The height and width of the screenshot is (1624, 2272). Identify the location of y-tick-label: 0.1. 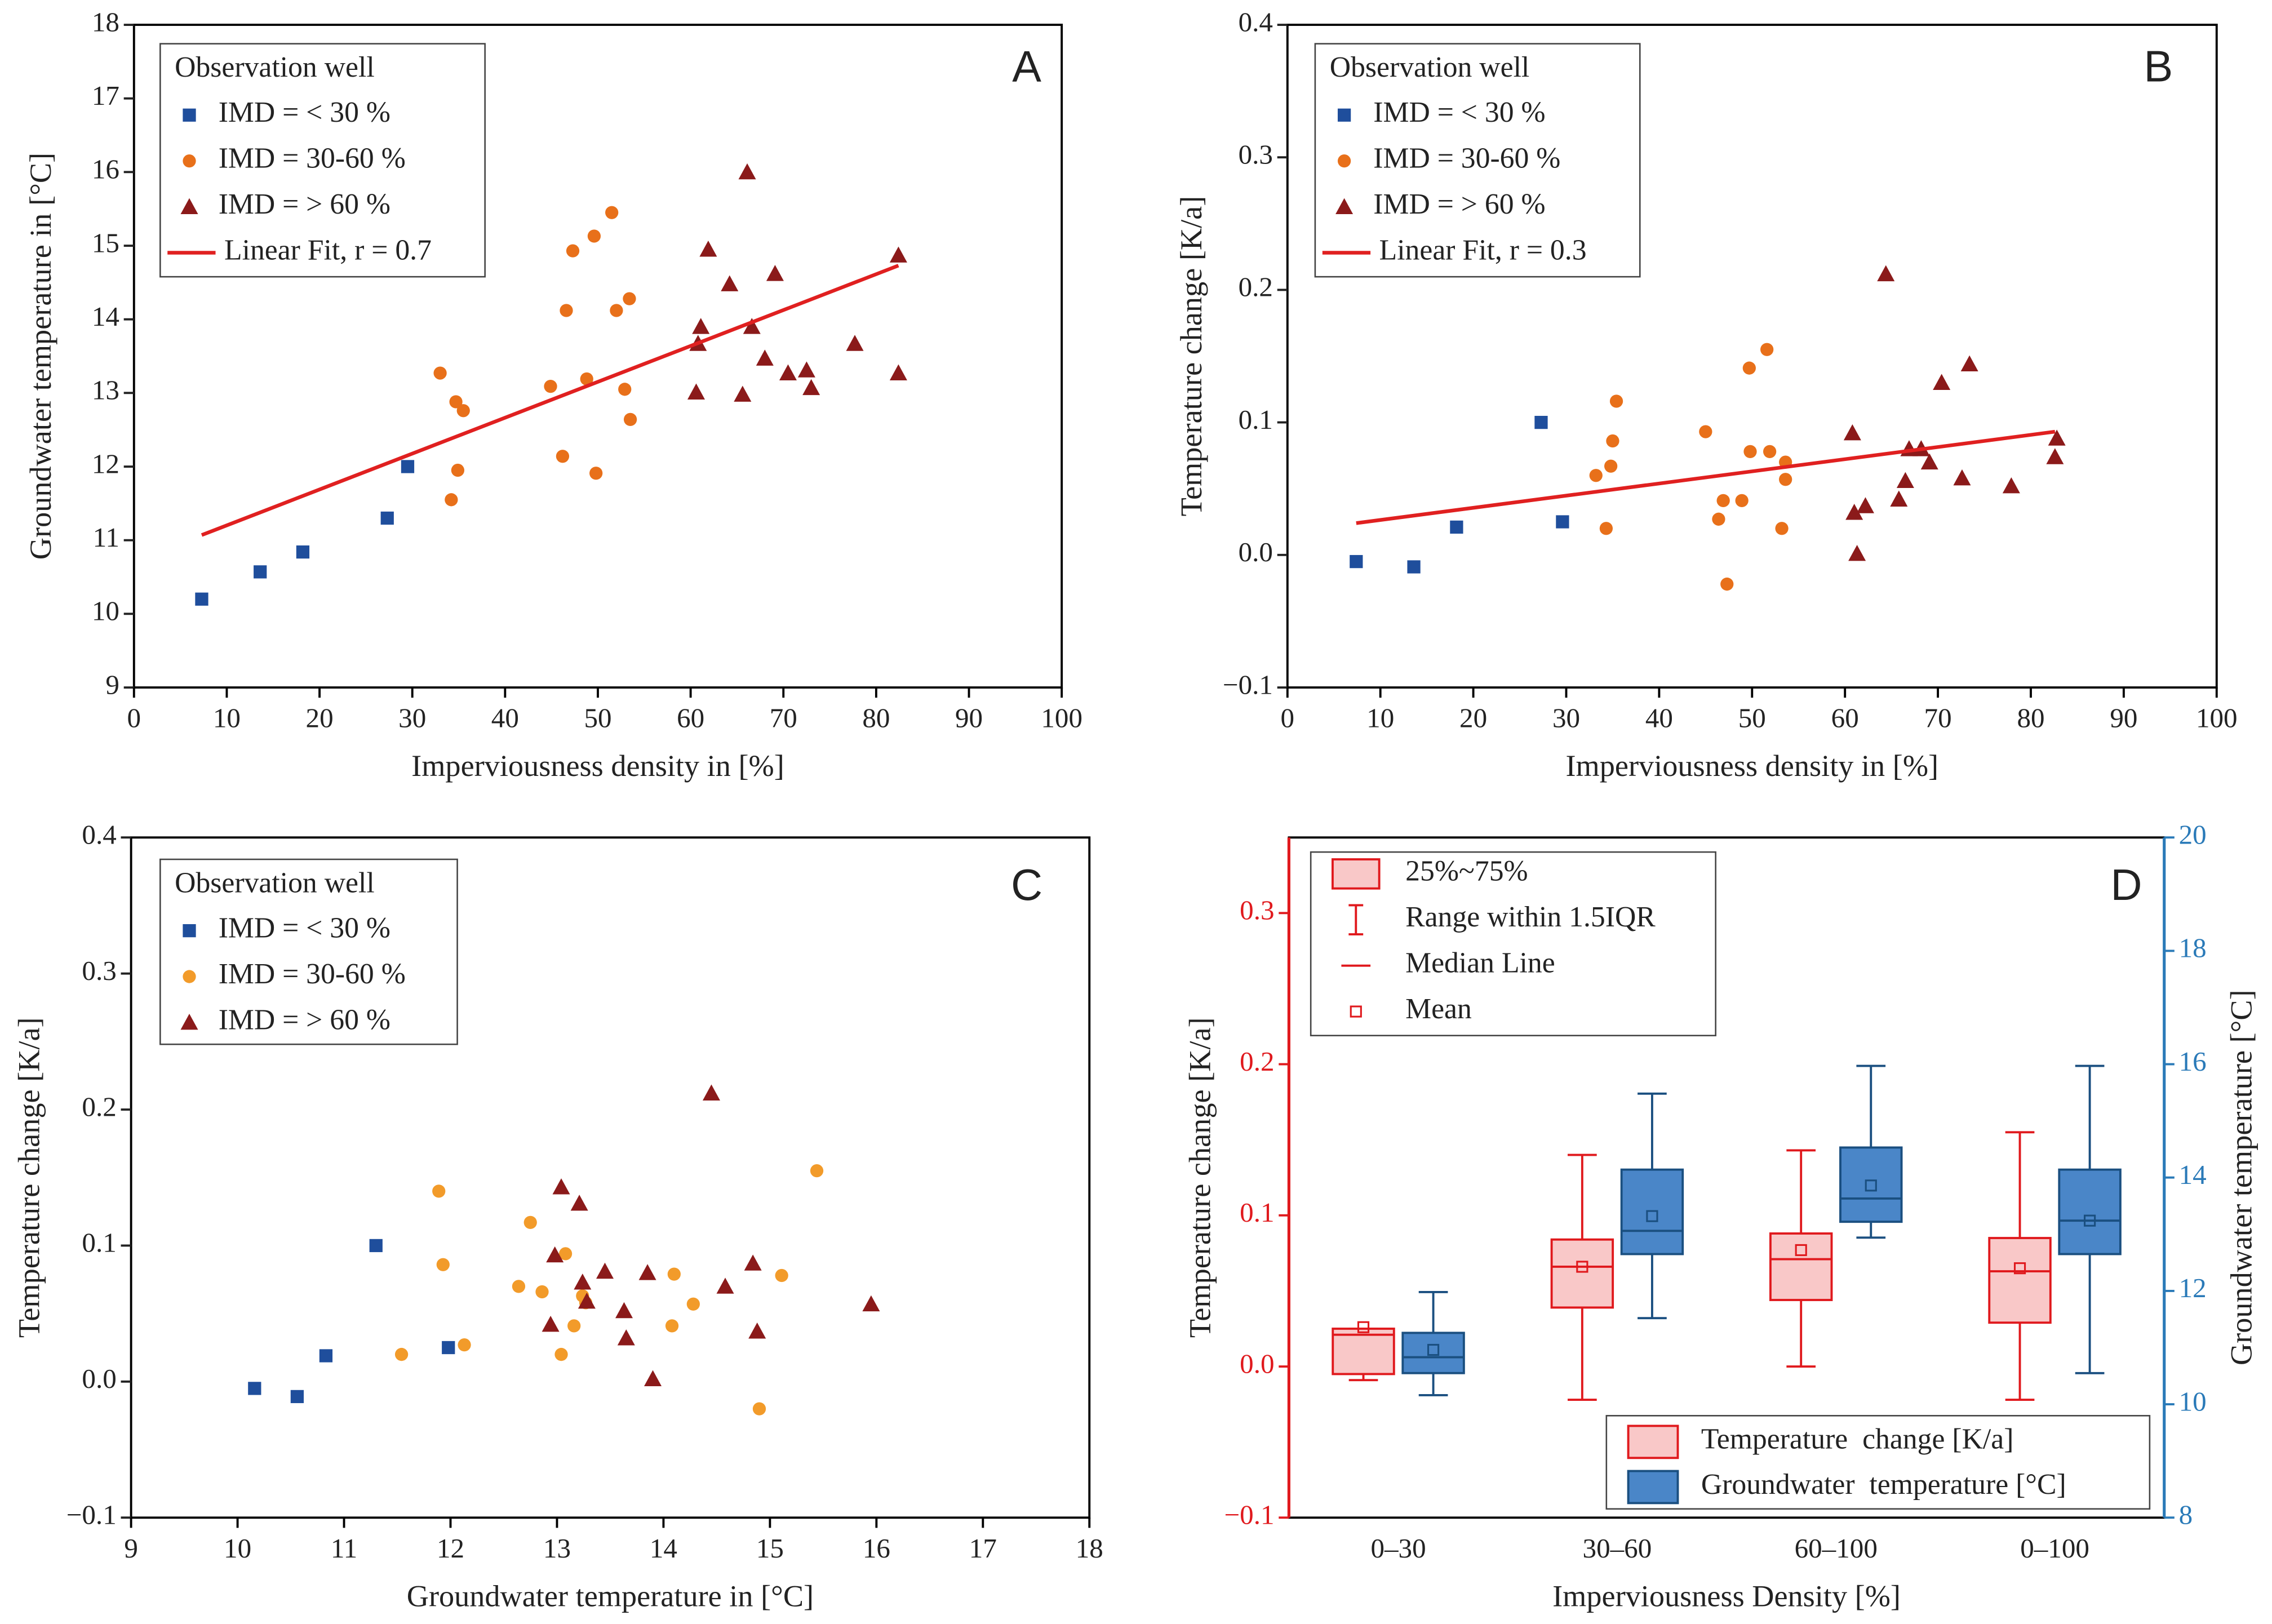
(99, 1243).